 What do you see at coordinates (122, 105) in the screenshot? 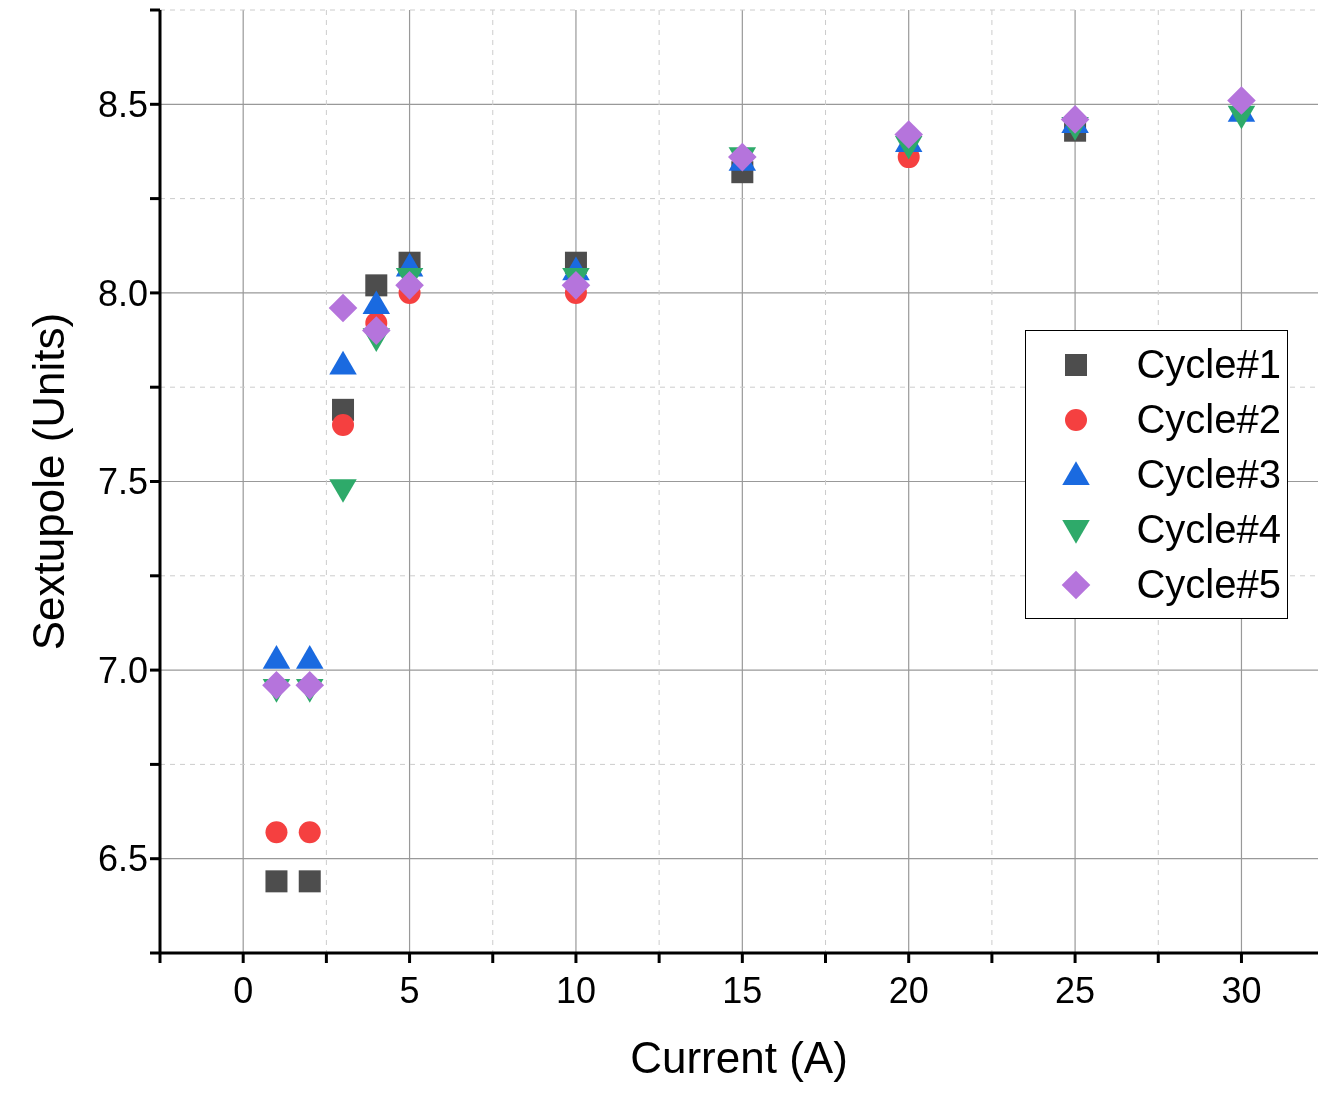
I see `y-tick-label: 8.5` at bounding box center [122, 105].